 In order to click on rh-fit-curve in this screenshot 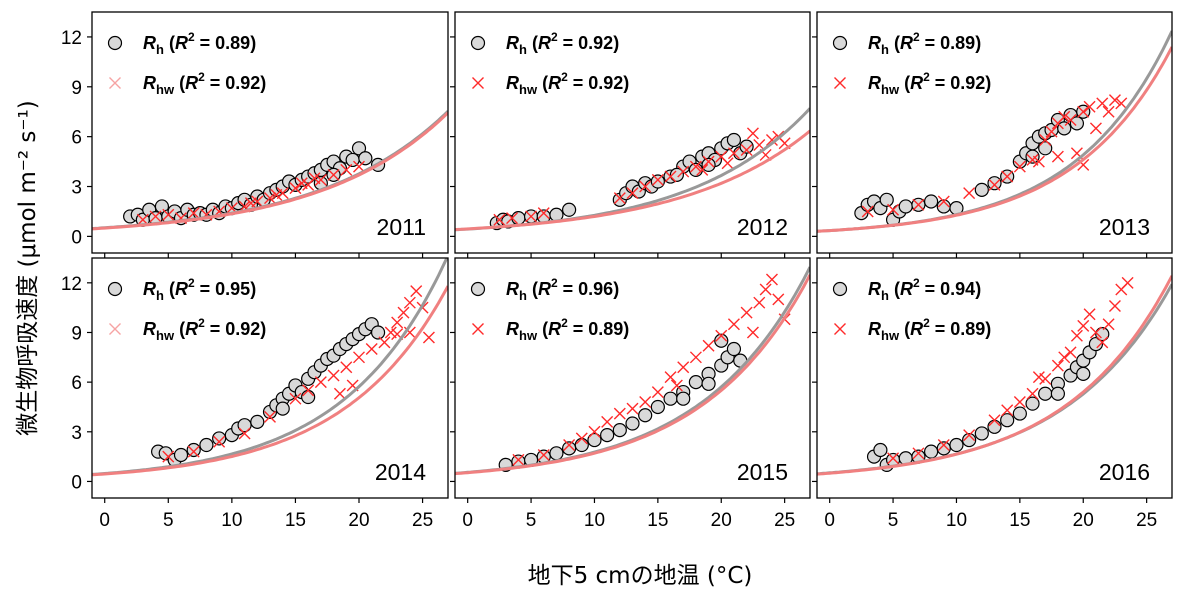, I will do `click(632, 169)`.